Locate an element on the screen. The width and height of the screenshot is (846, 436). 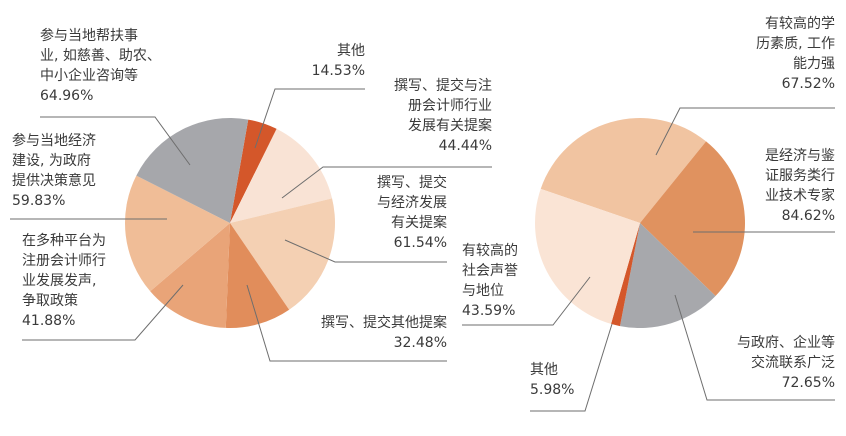
slice-category-label: 提供决策意见 is located at coordinates (54, 180).